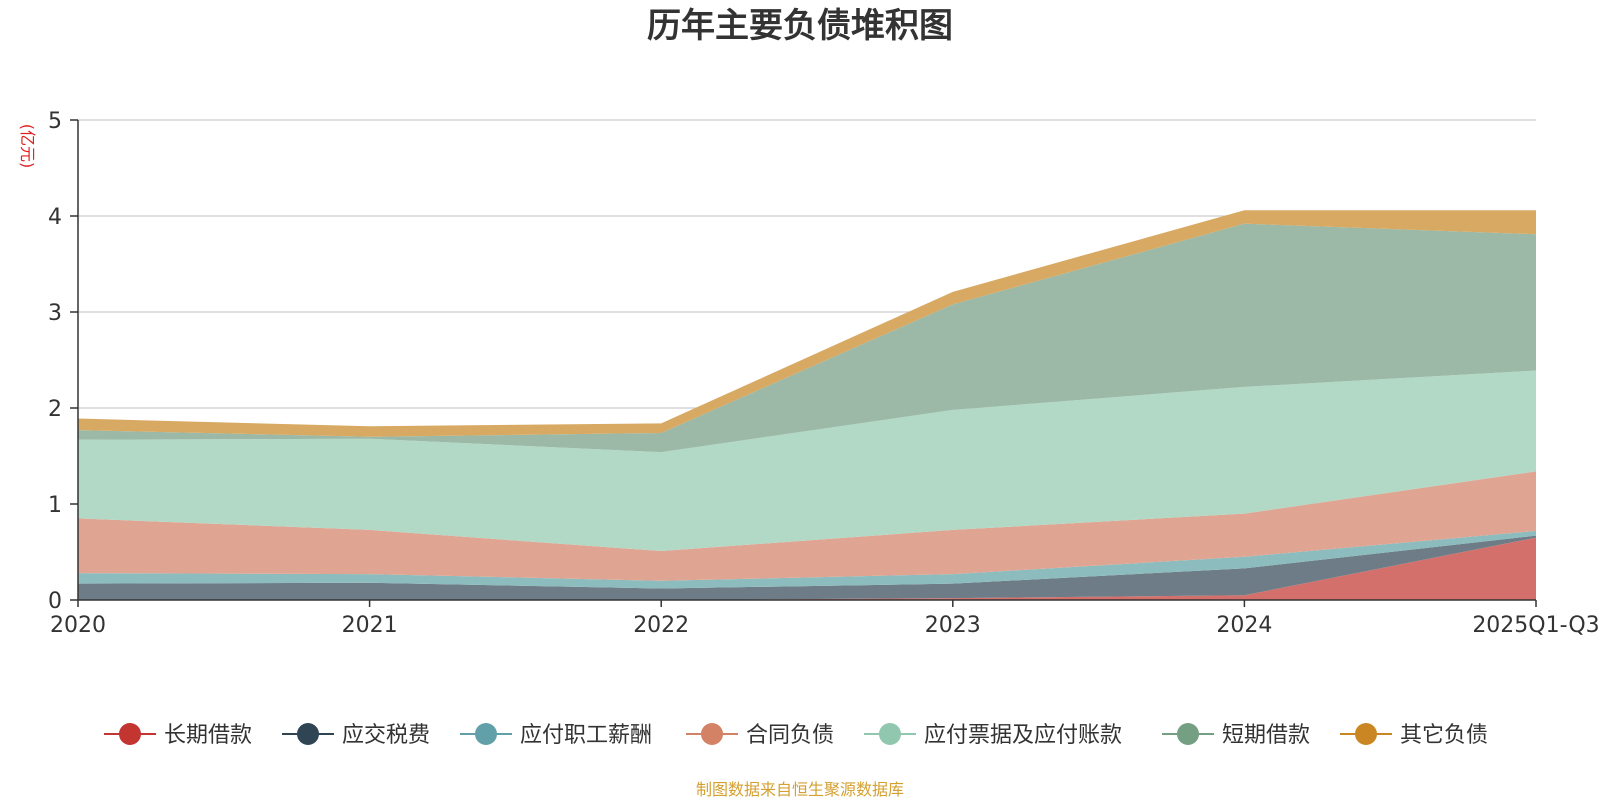 The width and height of the screenshot is (1600, 800). Describe the element at coordinates (208, 735) in the screenshot. I see `legend-label: 长期借款` at that location.